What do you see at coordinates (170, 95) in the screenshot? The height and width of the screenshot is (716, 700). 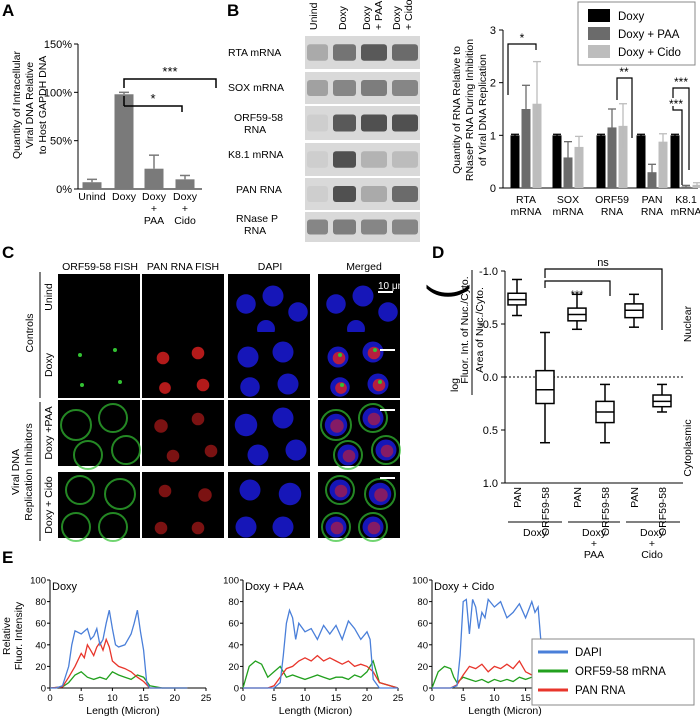 I see `panel-a-significance` at bounding box center [170, 95].